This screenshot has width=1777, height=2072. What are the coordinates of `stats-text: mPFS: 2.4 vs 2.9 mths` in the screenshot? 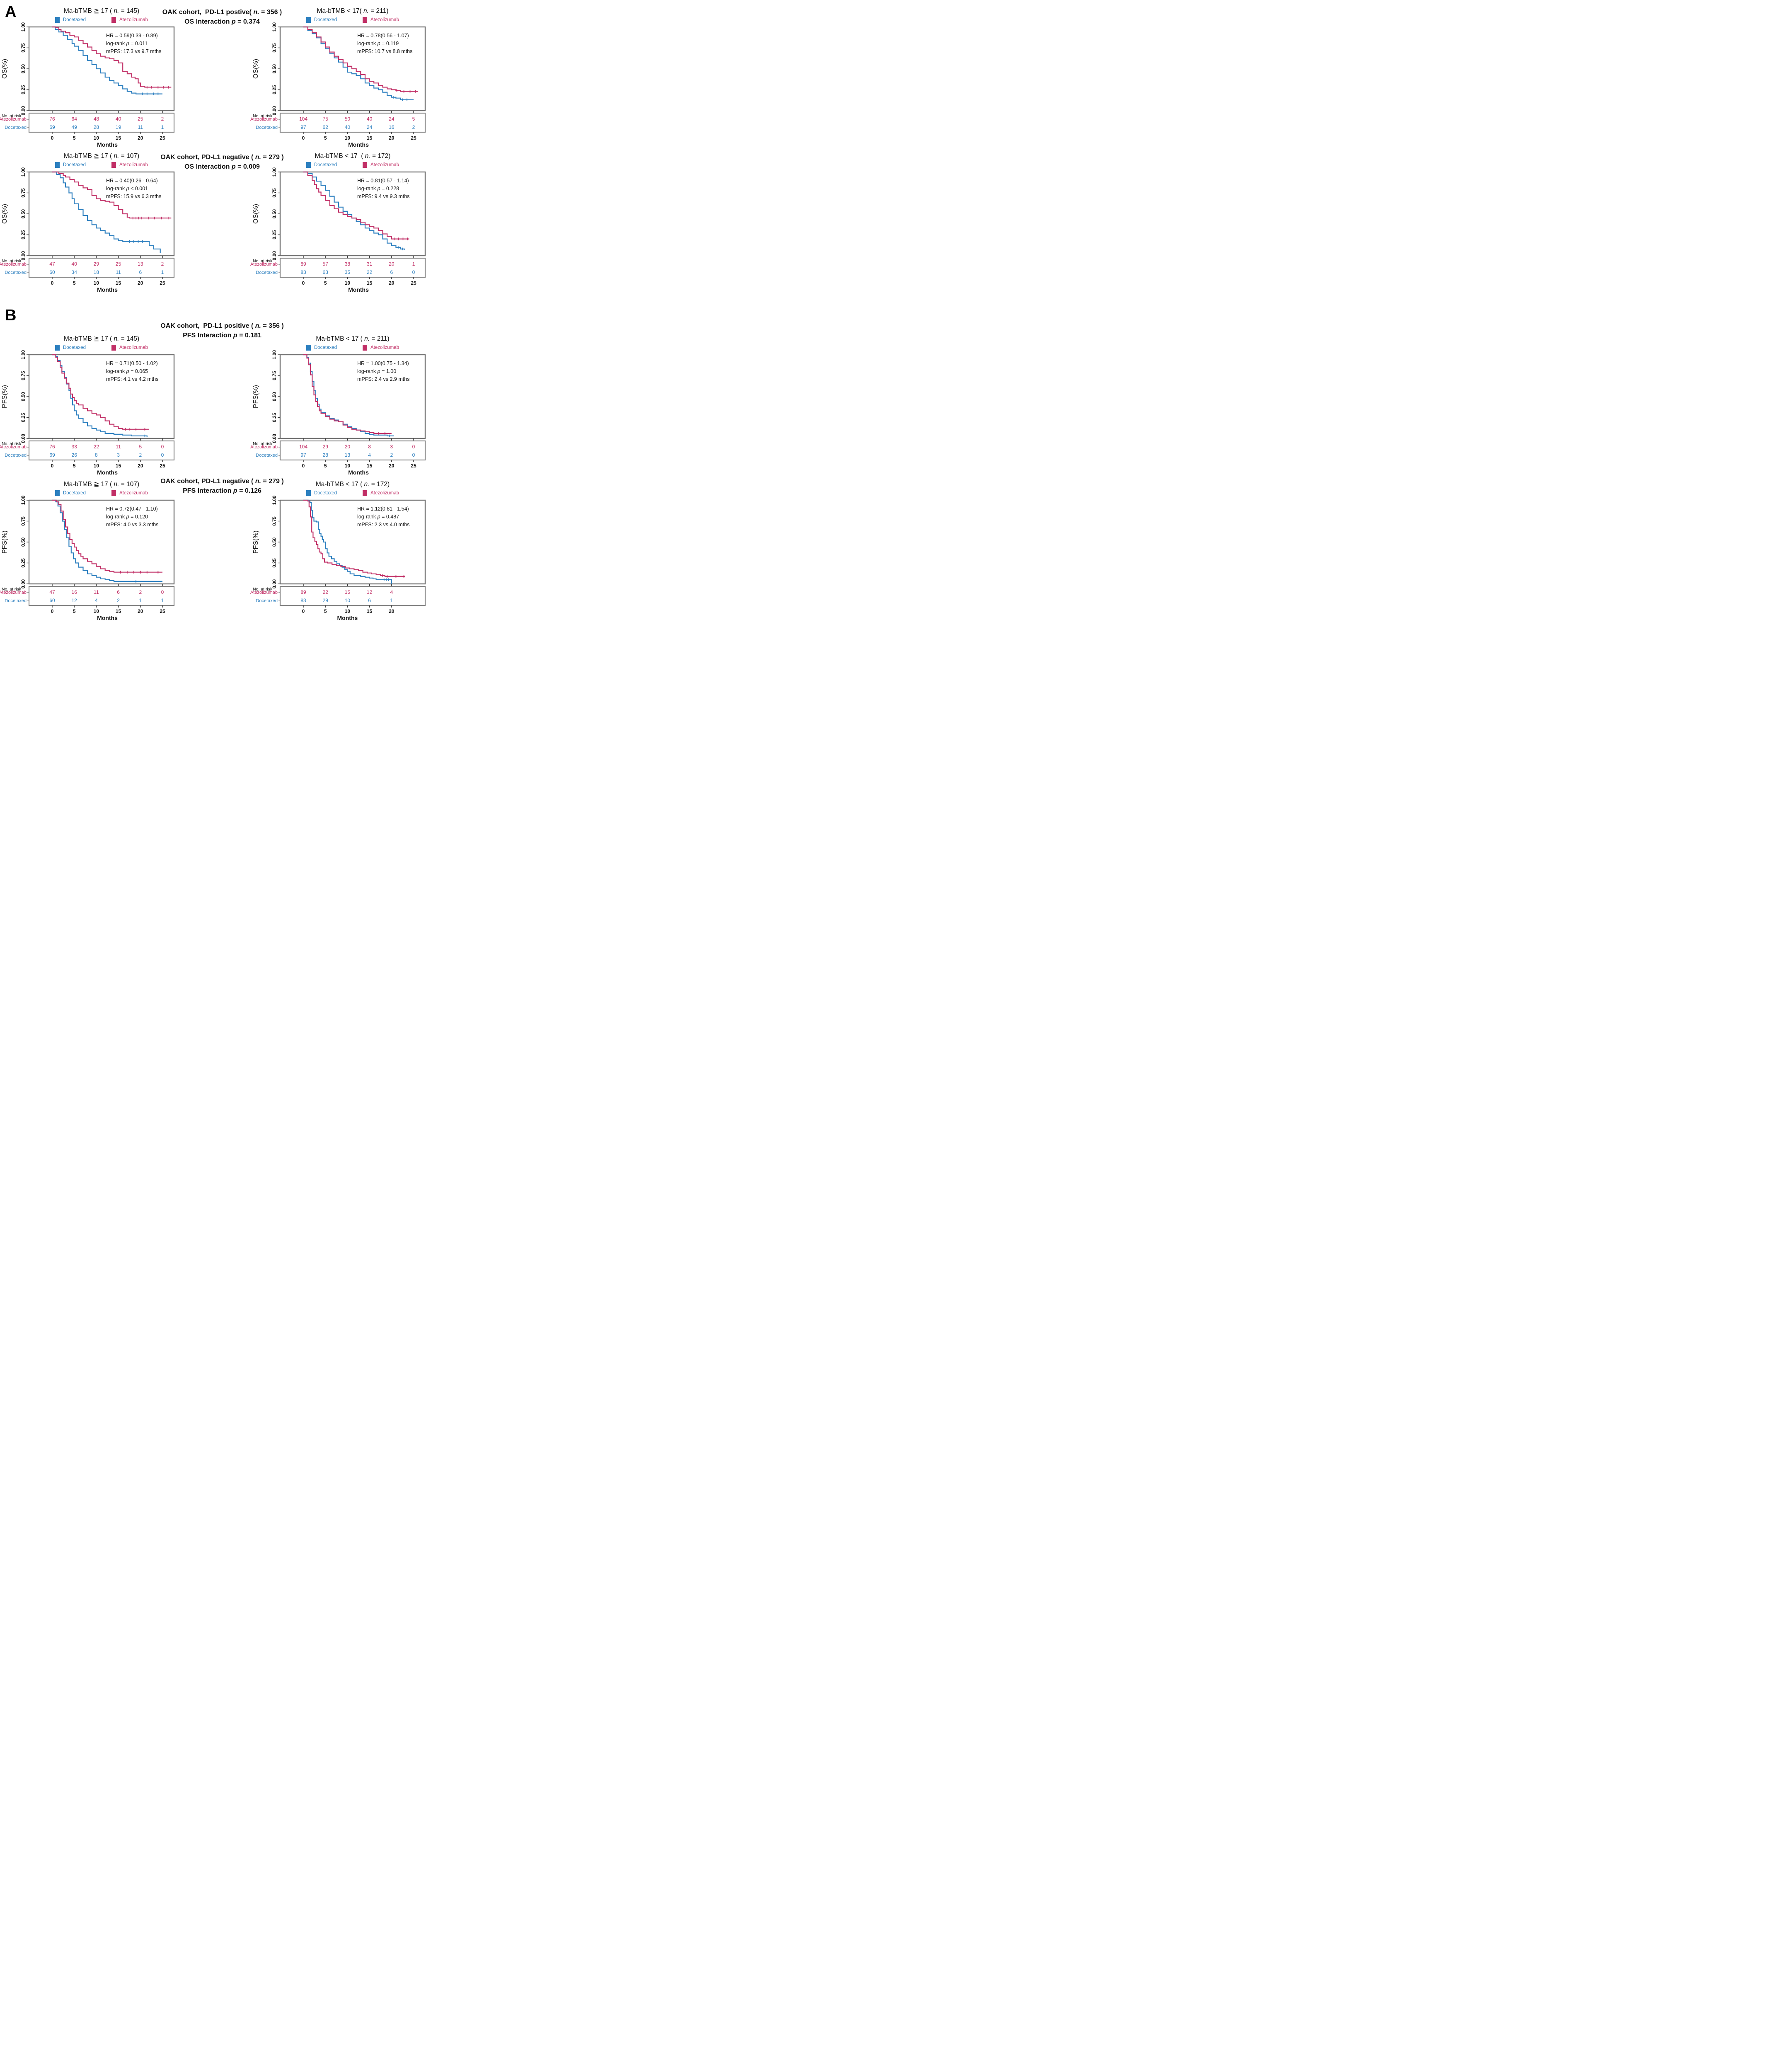 It's located at (383, 379).